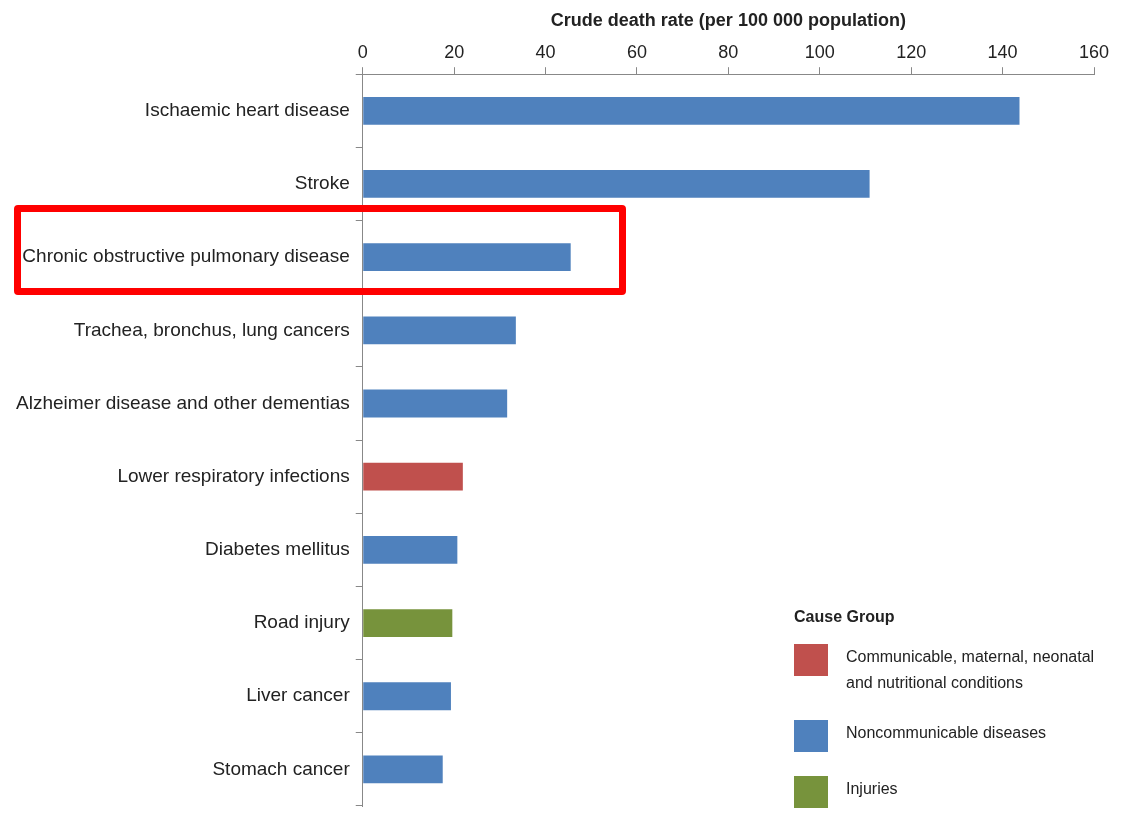 The width and height of the screenshot is (1134, 832). I want to click on x-tick-label: 60, so click(636, 52).